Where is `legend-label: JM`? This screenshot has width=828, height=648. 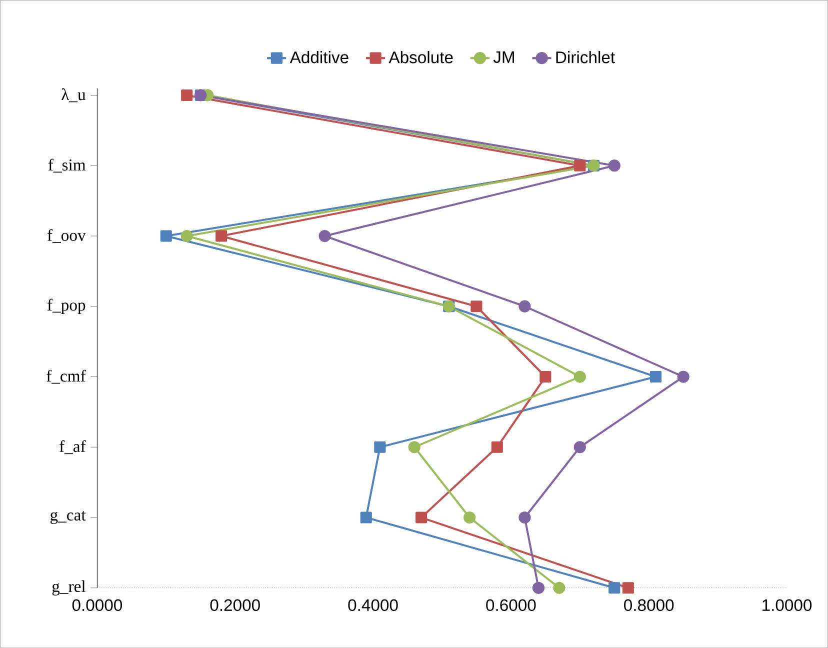 legend-label: JM is located at coordinates (503, 57).